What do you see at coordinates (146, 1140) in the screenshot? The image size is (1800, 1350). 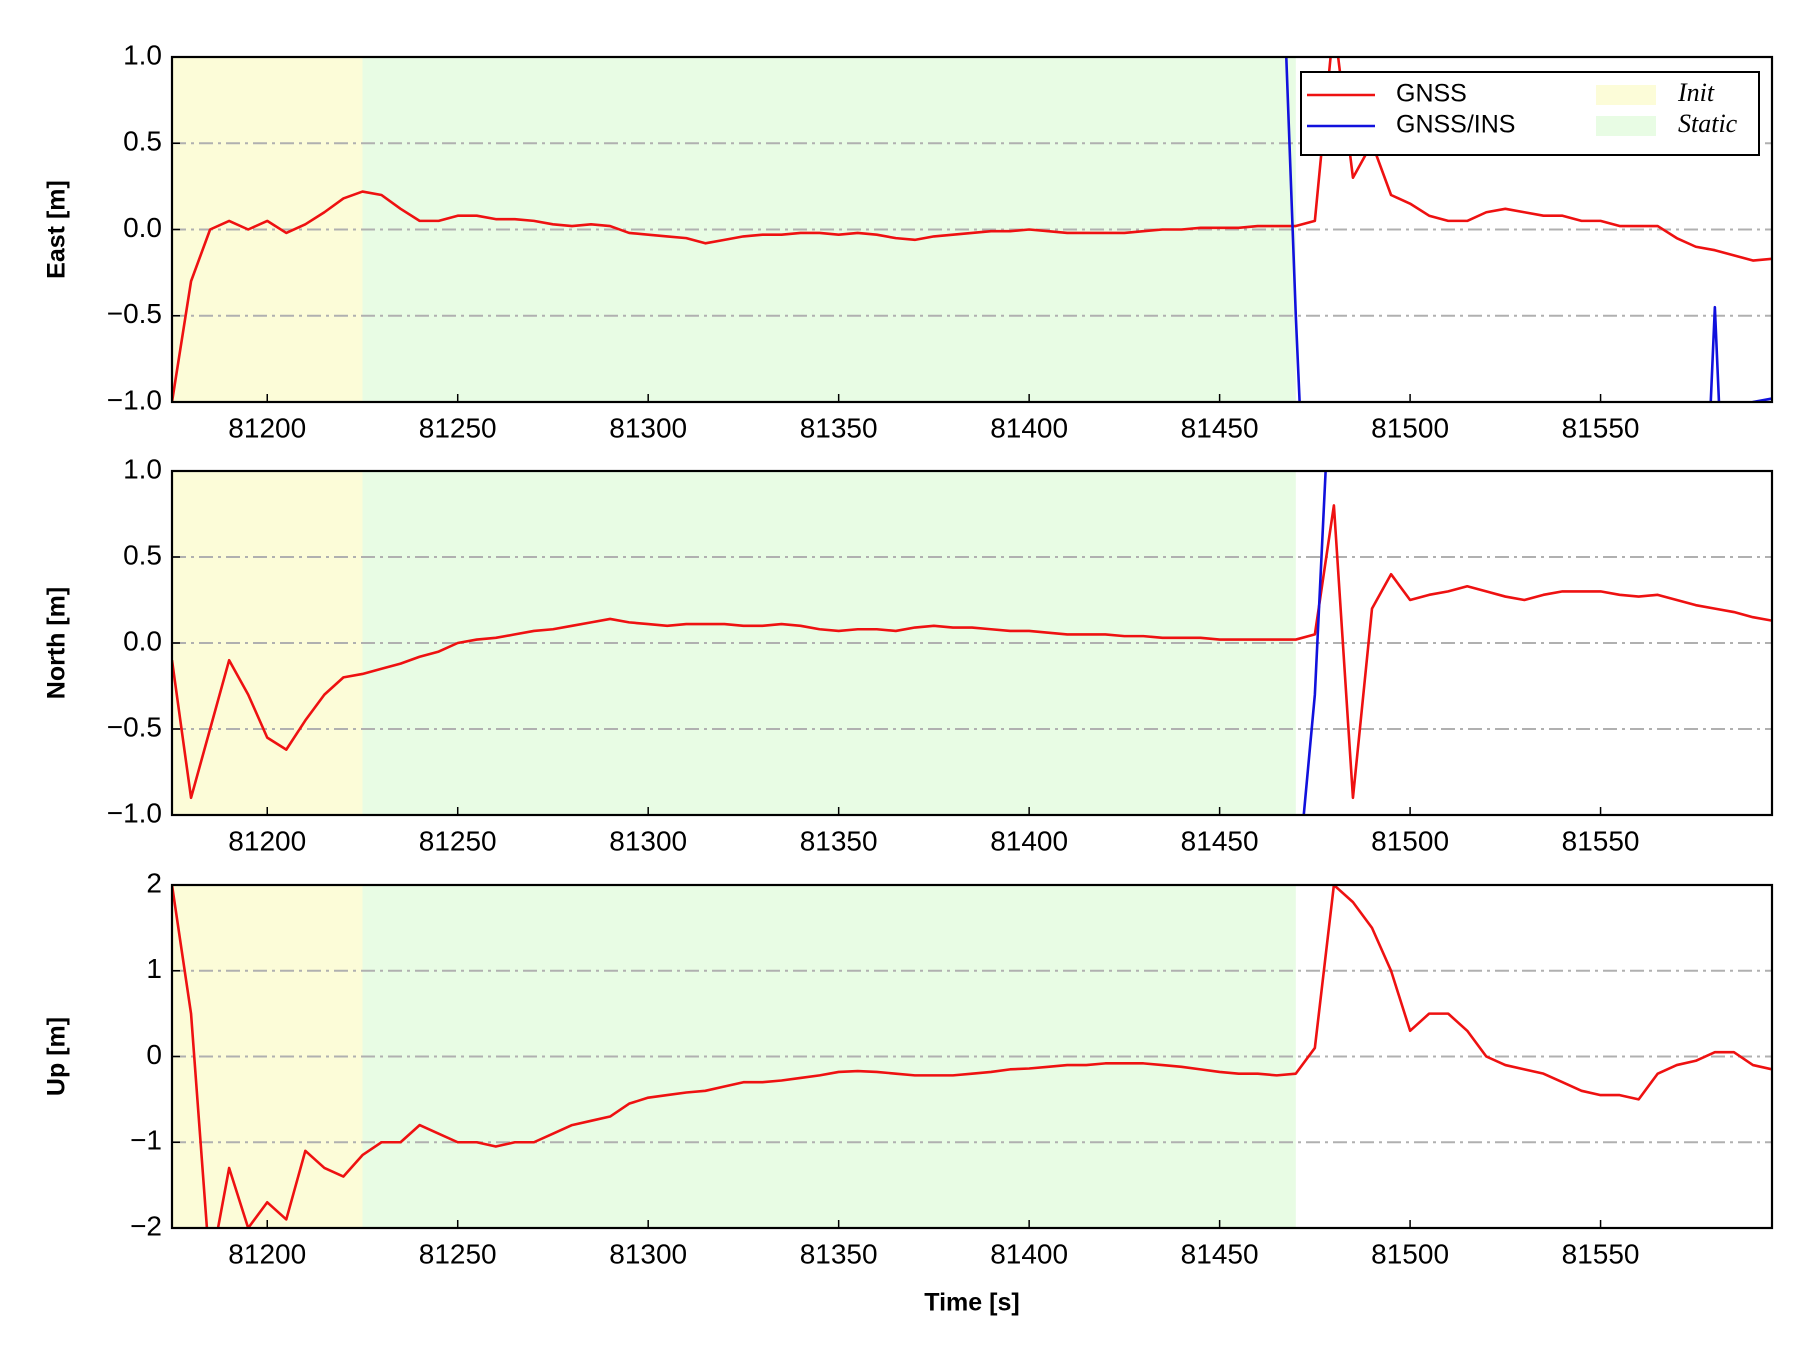 I see `y-tick-label: −1` at bounding box center [146, 1140].